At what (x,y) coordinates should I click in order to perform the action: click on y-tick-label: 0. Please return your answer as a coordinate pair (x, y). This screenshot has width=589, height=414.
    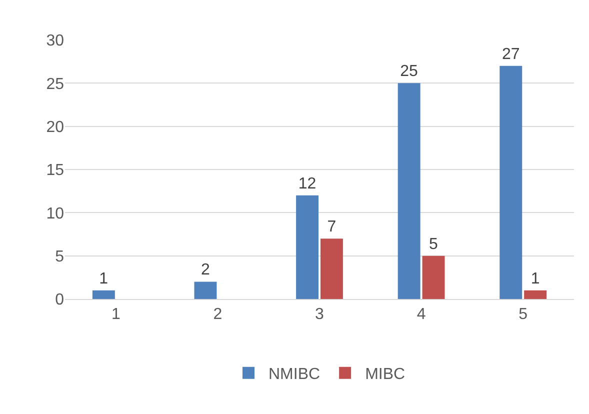
    Looking at the image, I should click on (59, 300).